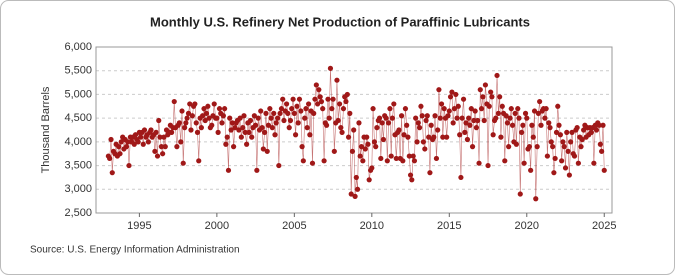 This screenshot has width=675, height=280. Describe the element at coordinates (294, 226) in the screenshot. I see `x-tick-label: 2005` at that location.